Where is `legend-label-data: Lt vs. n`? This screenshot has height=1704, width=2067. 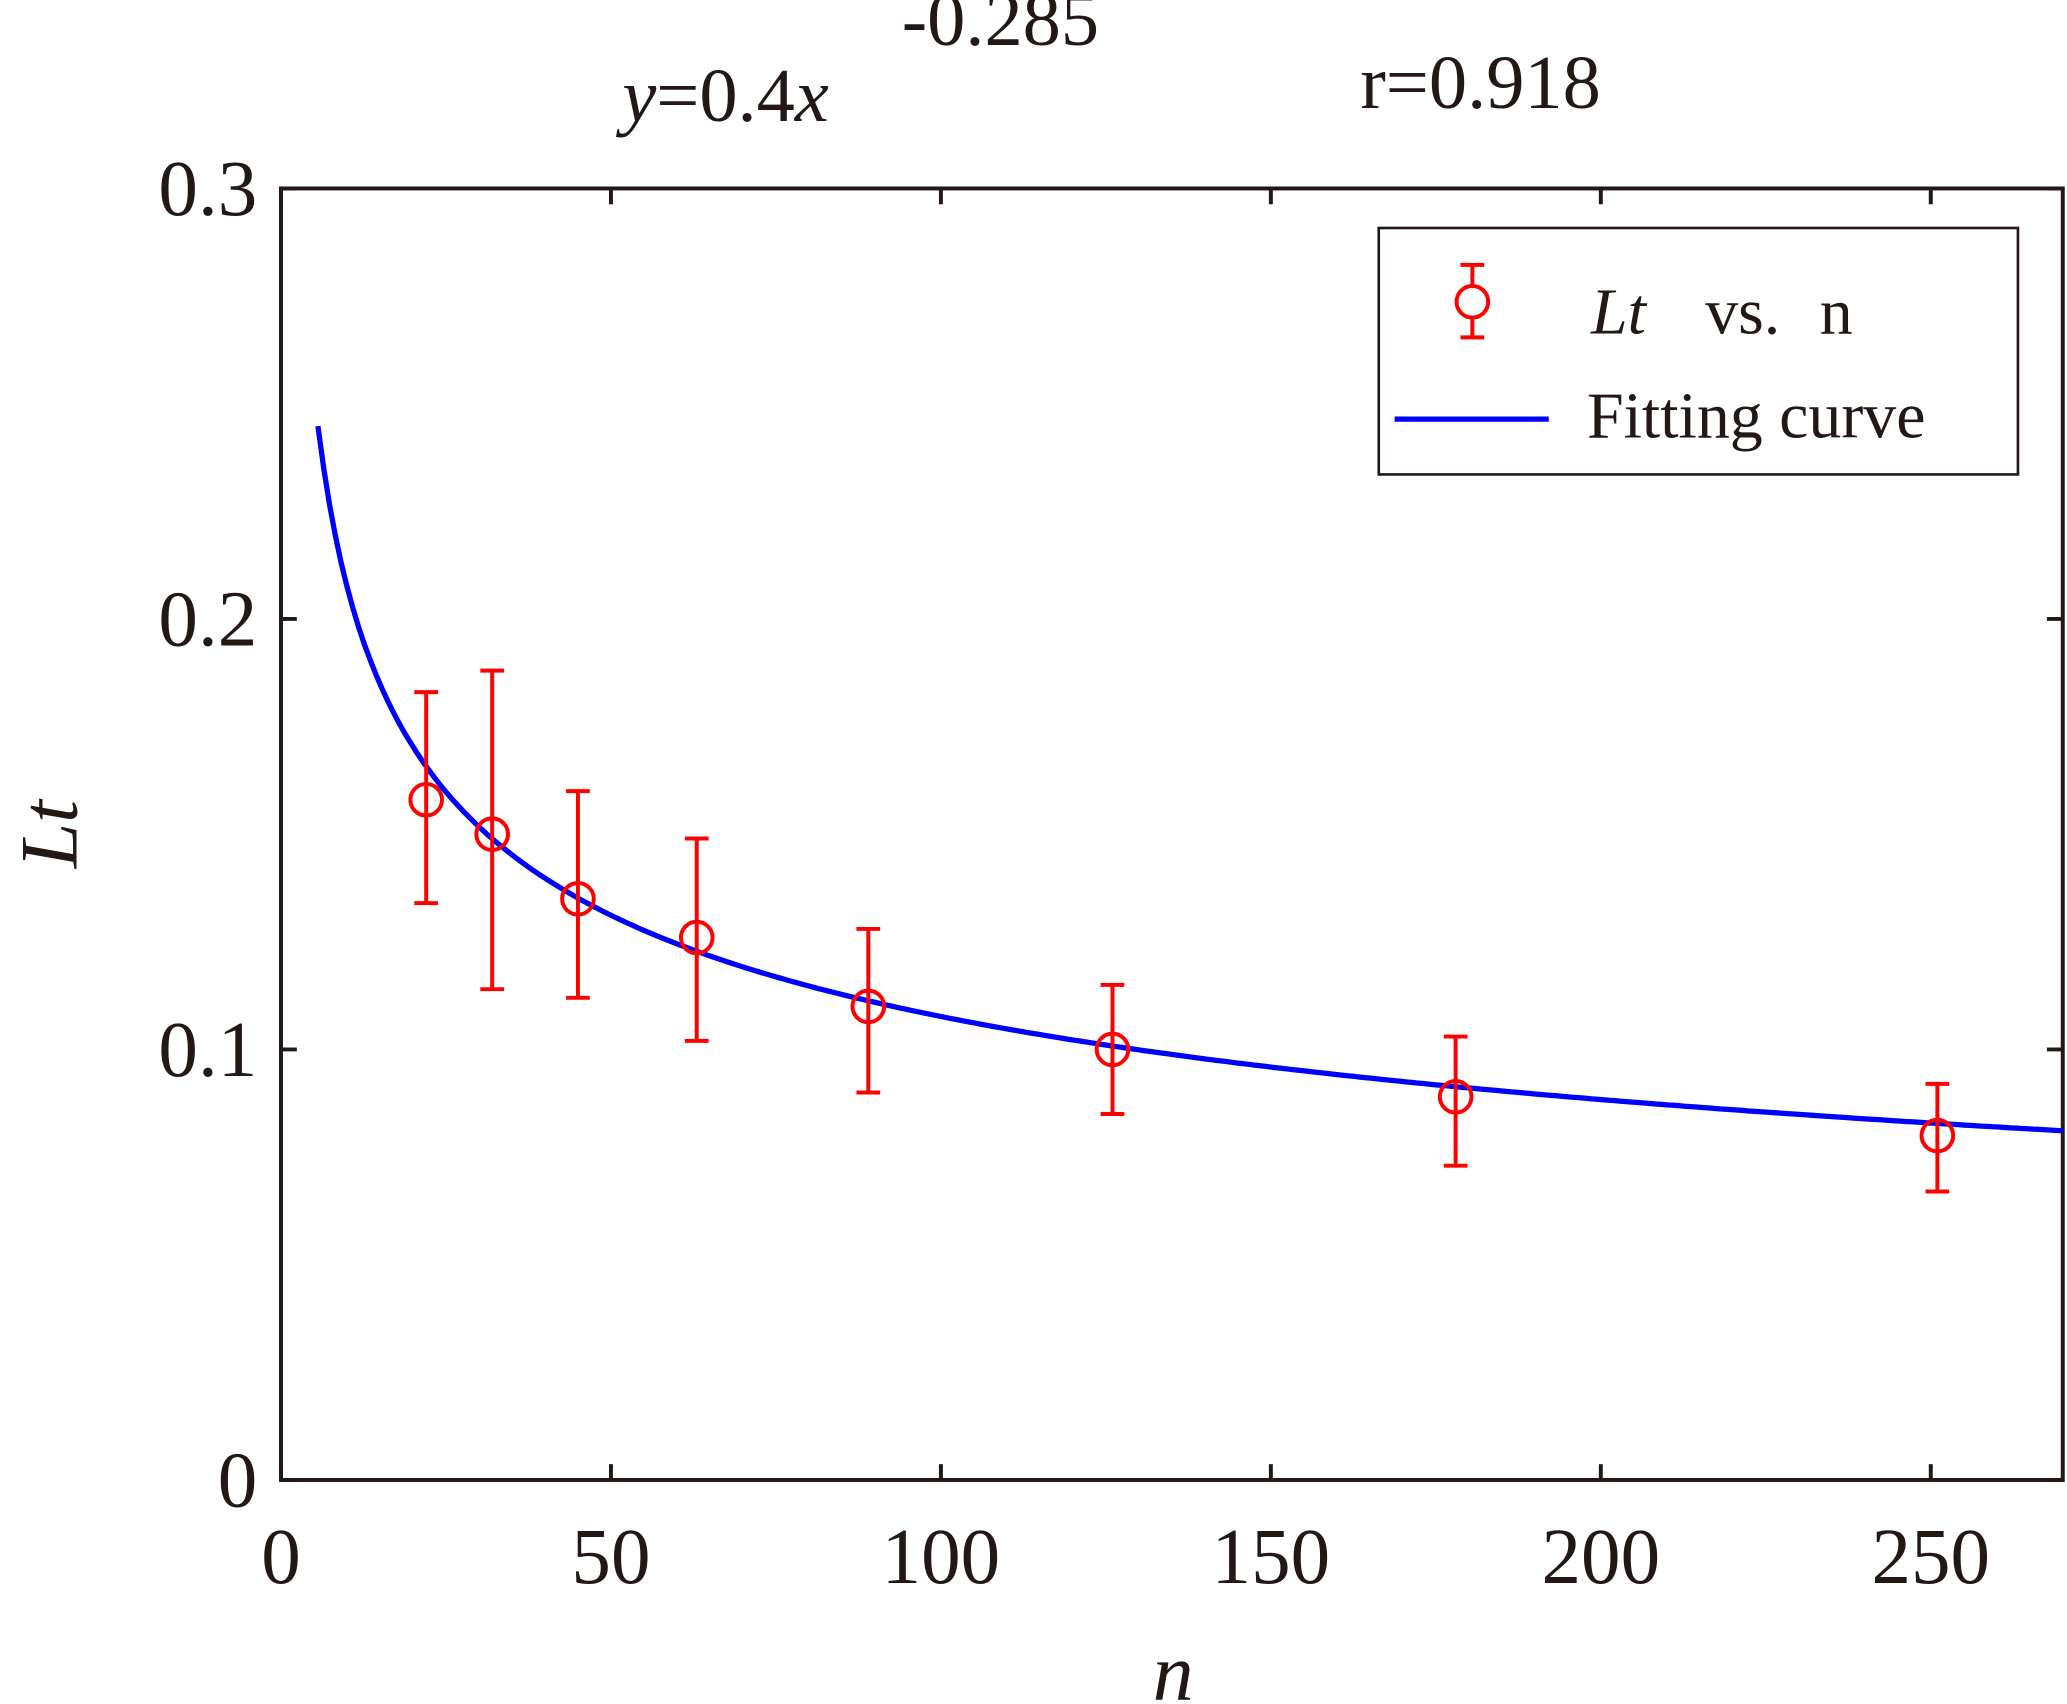 legend-label-data: Lt vs. n is located at coordinates (1721, 311).